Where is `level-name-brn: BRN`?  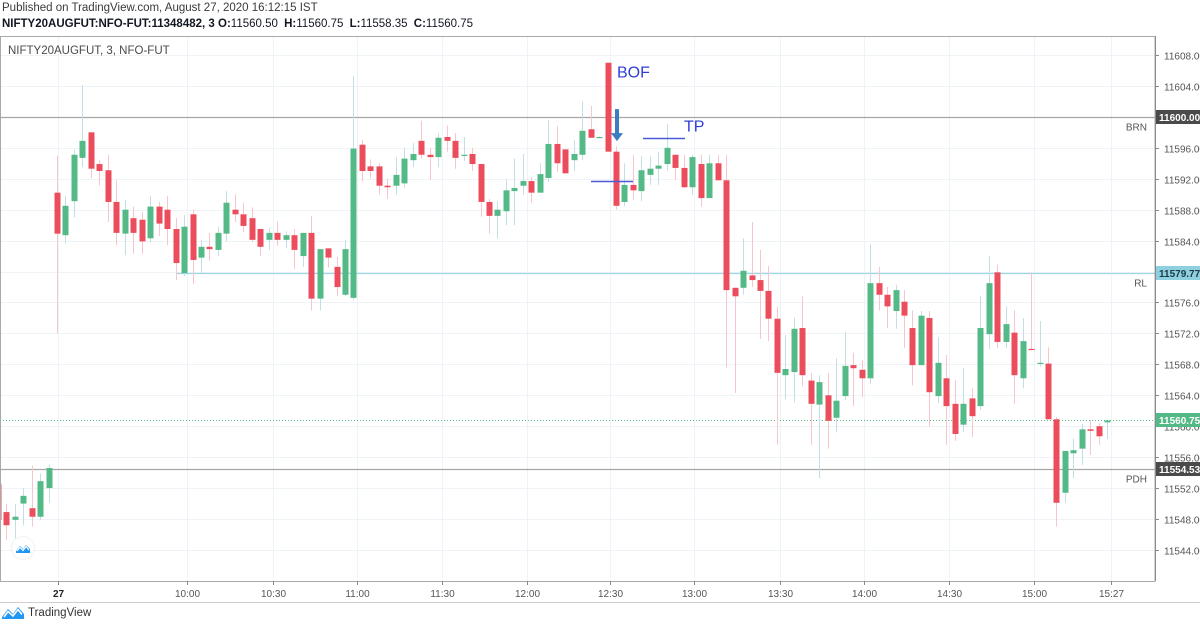
level-name-brn: BRN is located at coordinates (1136, 128).